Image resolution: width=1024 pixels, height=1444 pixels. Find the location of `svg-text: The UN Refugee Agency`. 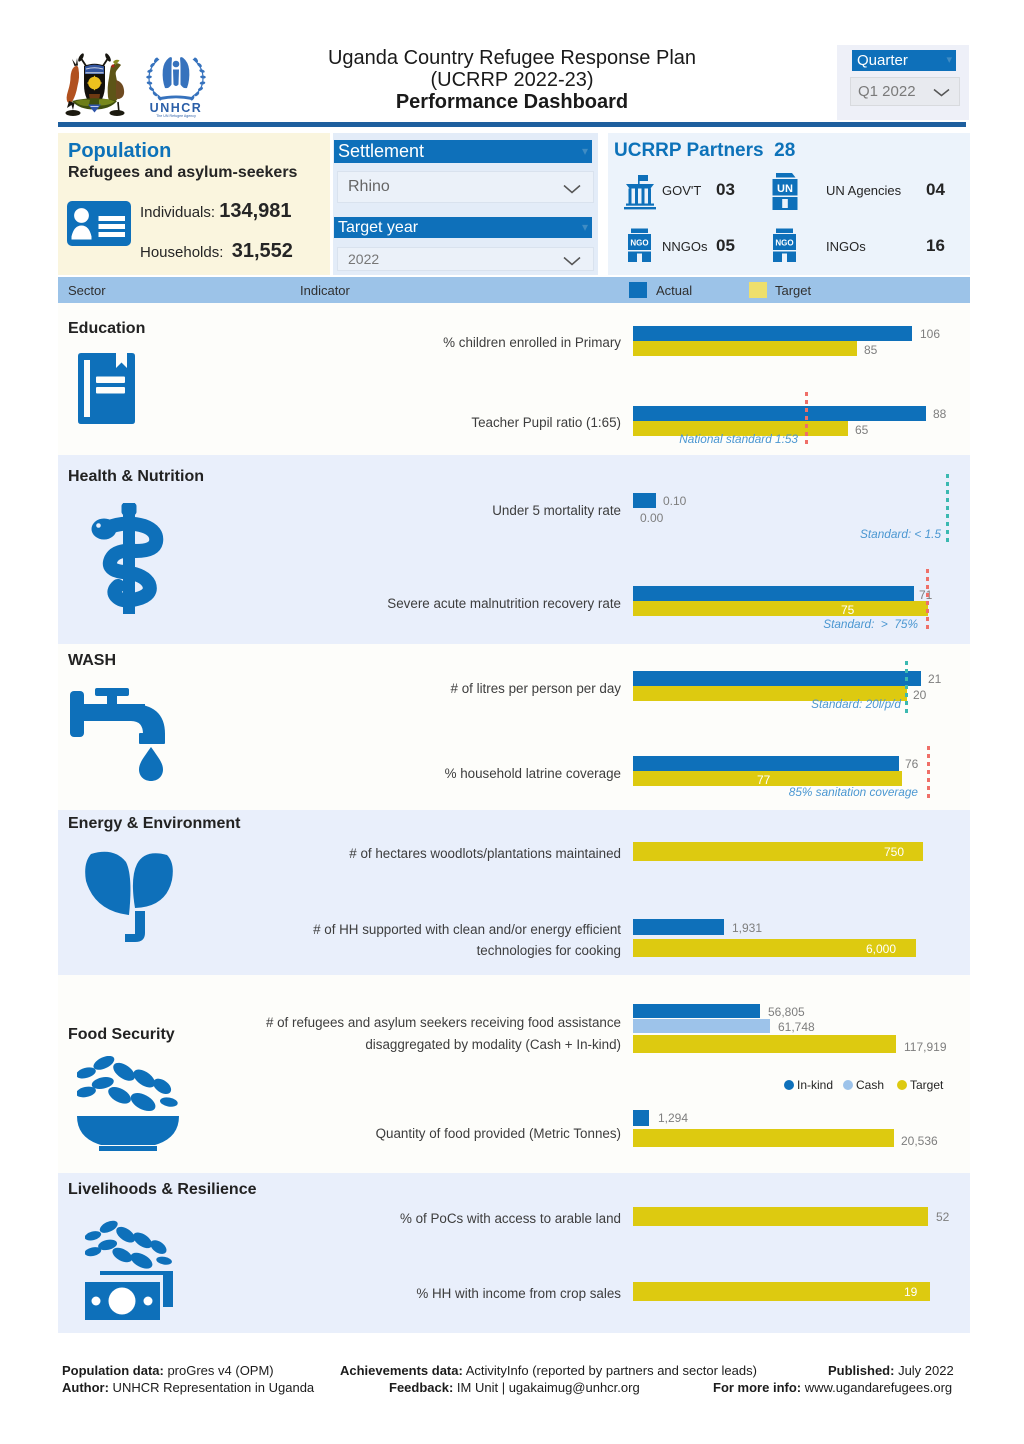

svg-text: The UN Refugee Agency is located at coordinates (176, 116).